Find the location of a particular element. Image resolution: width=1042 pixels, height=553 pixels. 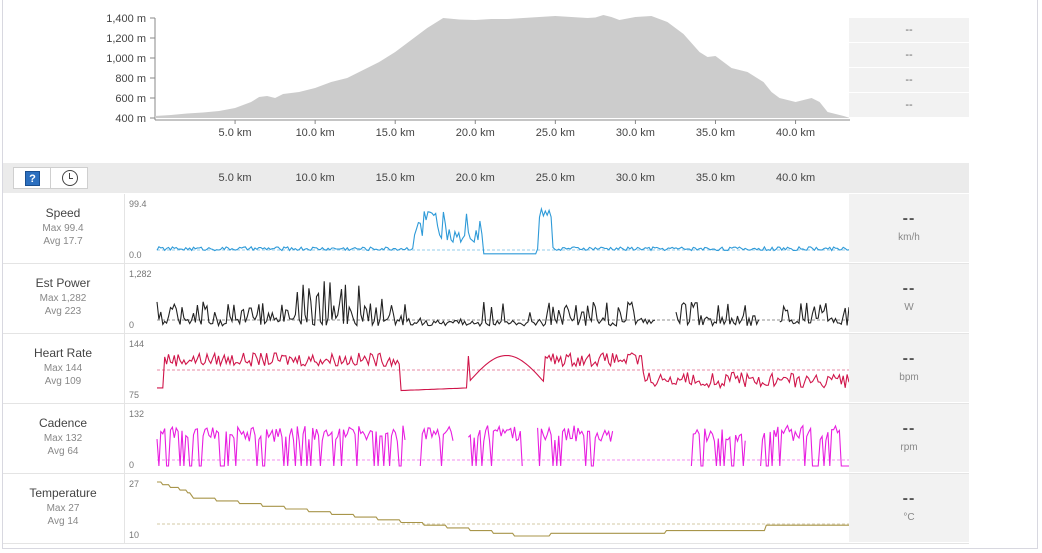

elevation-x-tick: 20.0 km is located at coordinates (475, 133).